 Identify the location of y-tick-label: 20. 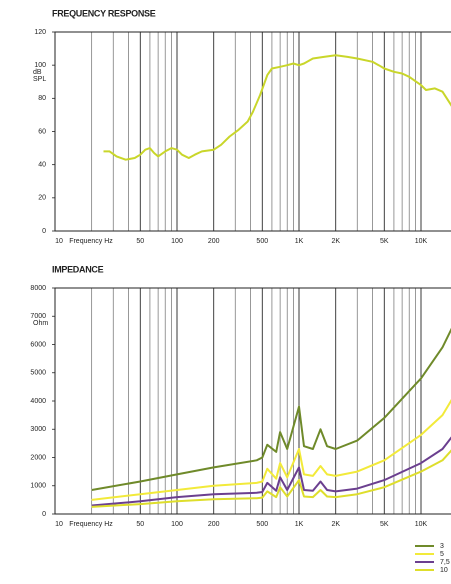
(42, 198).